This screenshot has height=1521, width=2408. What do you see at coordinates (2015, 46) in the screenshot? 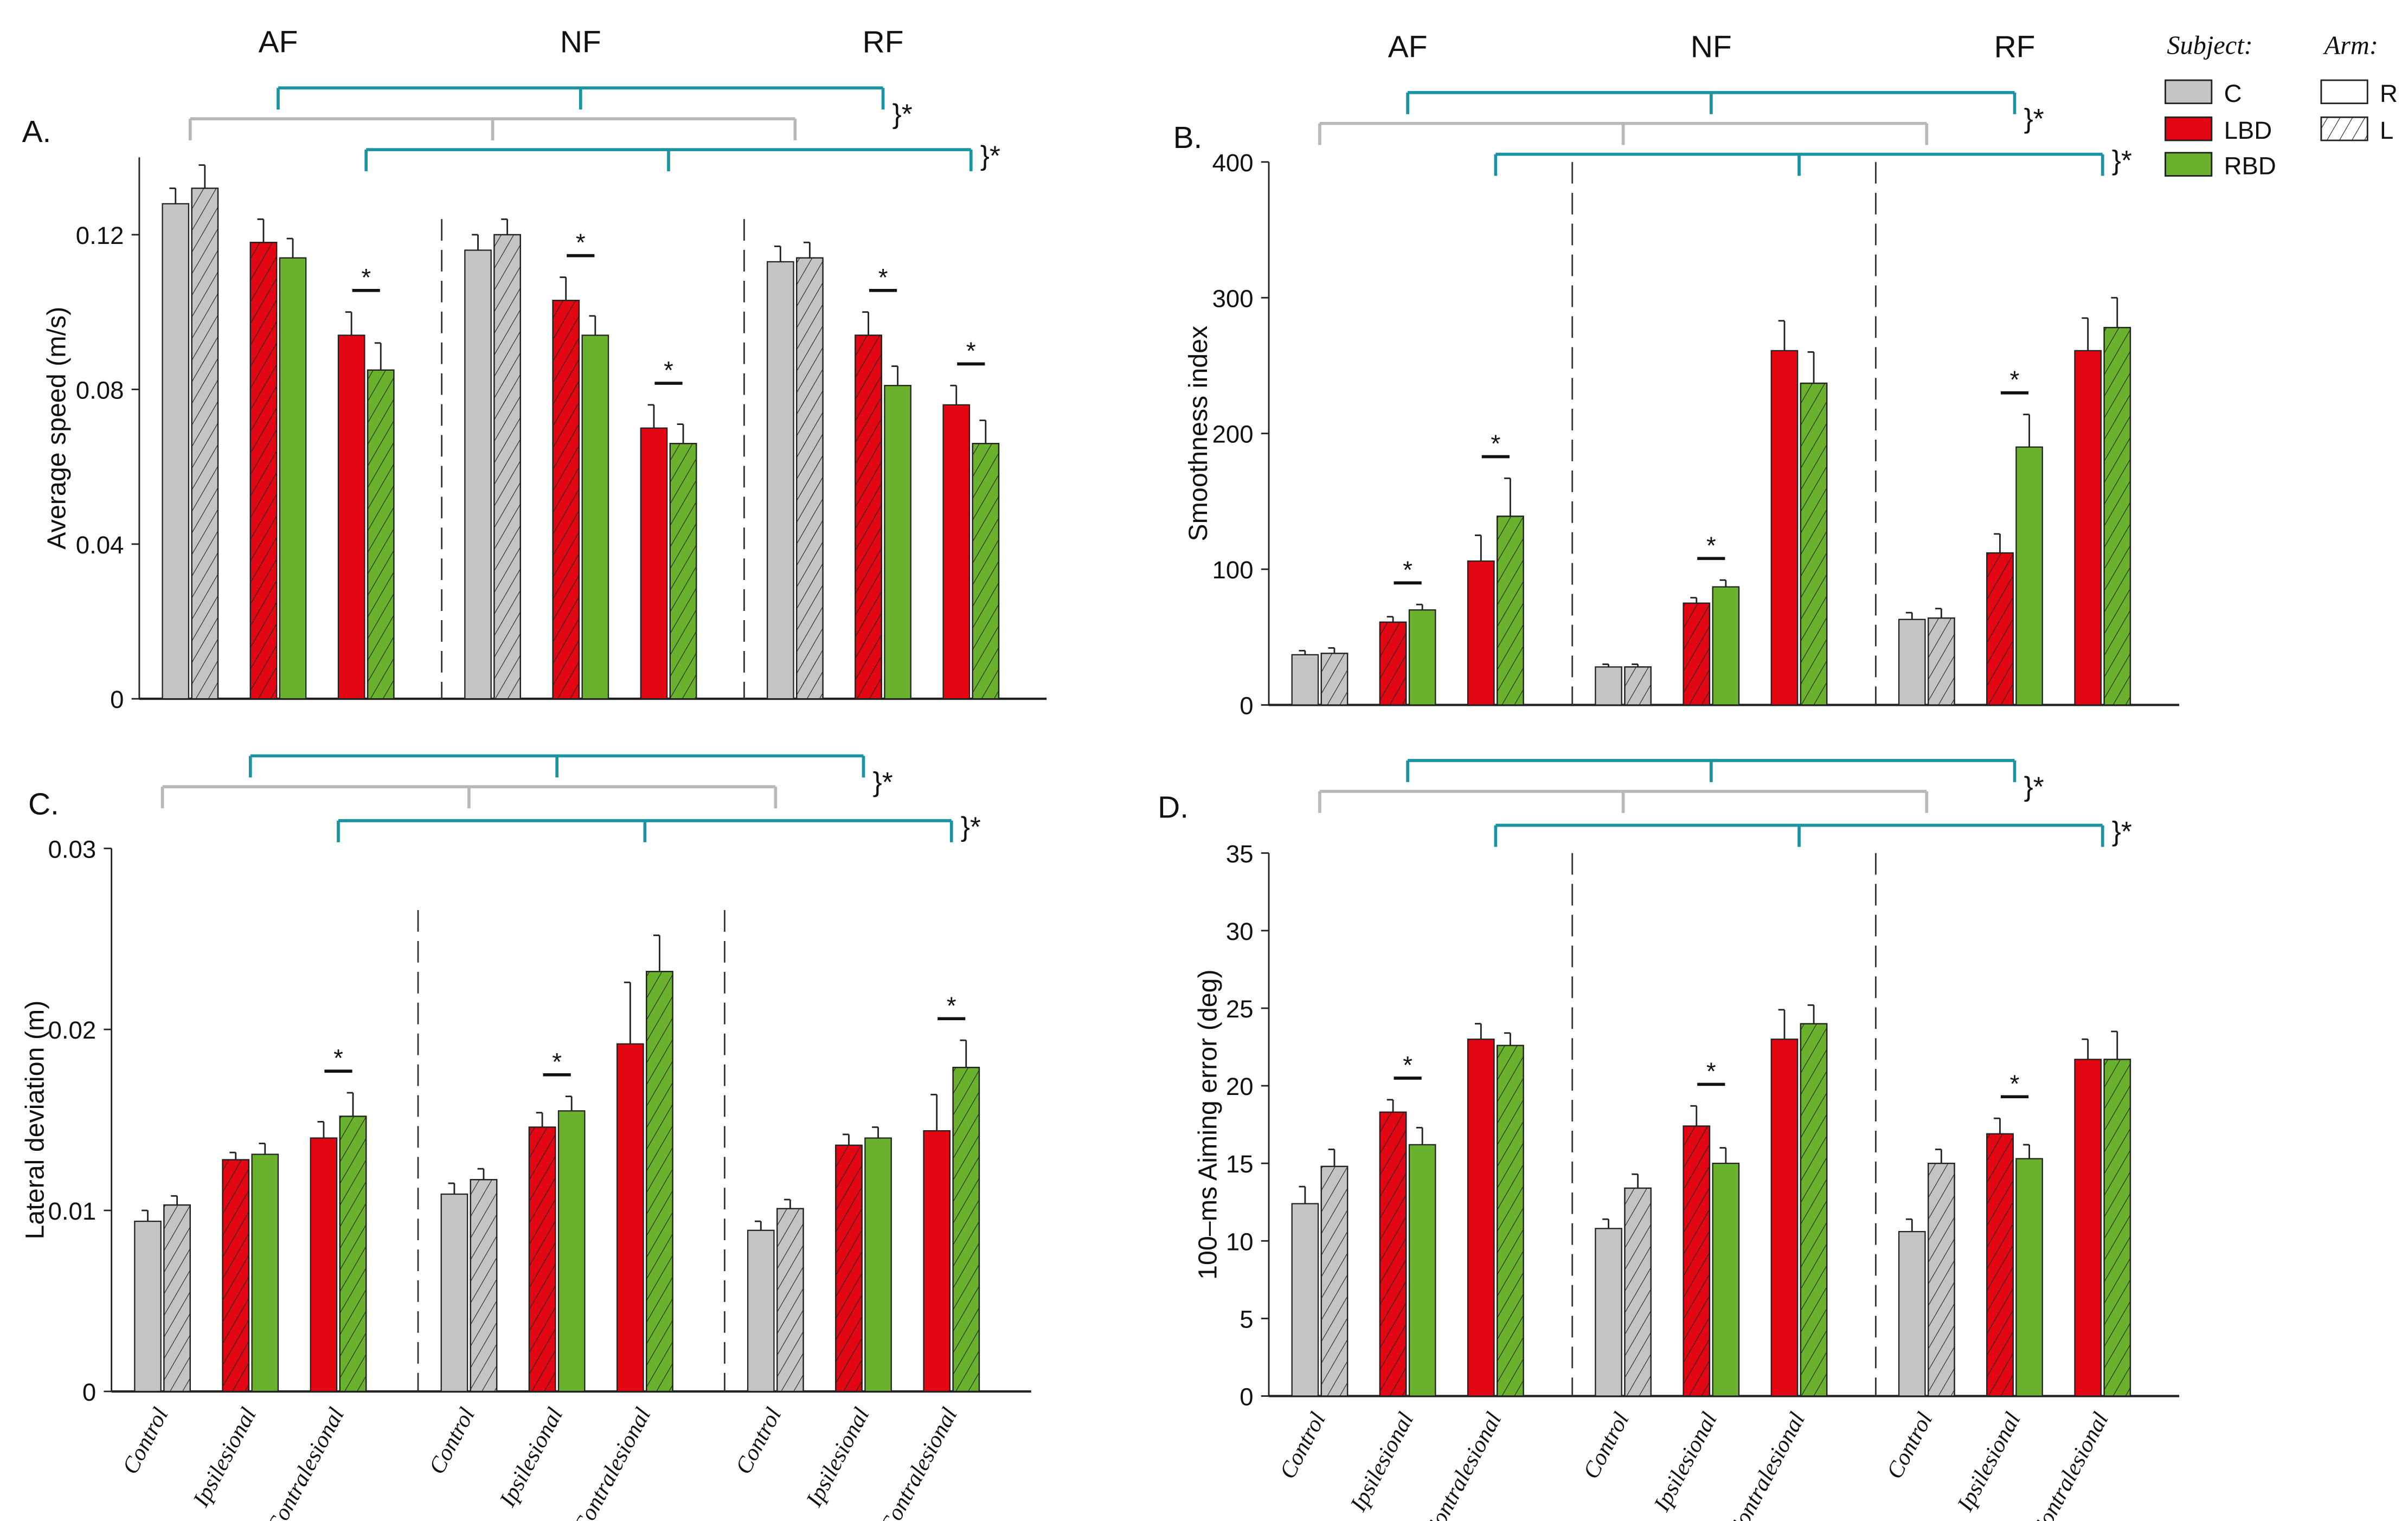
I see `group-label-rf: RF` at bounding box center [2015, 46].